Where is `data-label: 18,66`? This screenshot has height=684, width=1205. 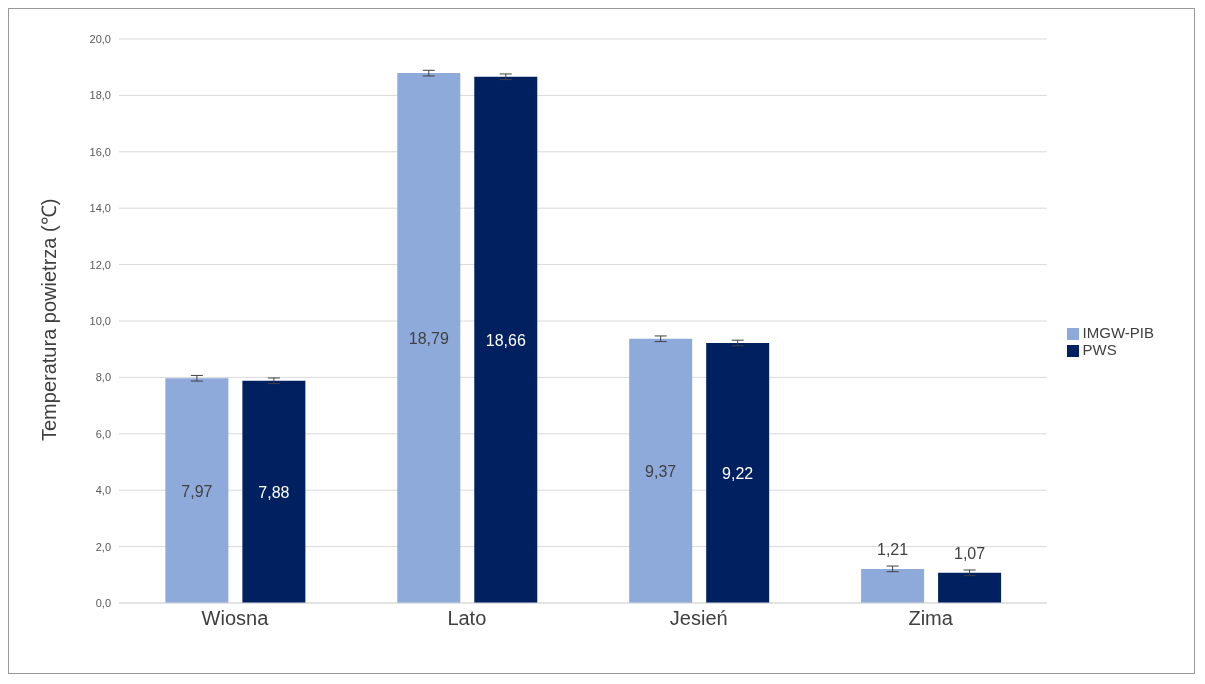
data-label: 18,66 is located at coordinates (505, 340).